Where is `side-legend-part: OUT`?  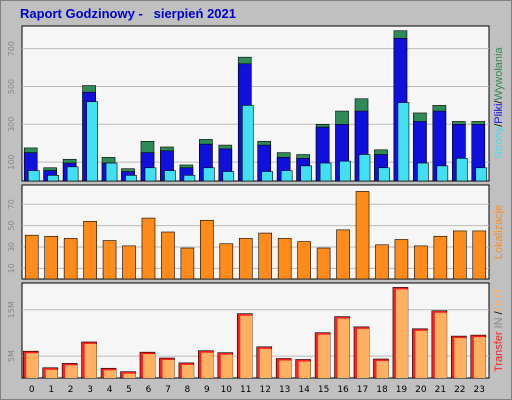
side-legend-part: OUT is located at coordinates (499, 300).